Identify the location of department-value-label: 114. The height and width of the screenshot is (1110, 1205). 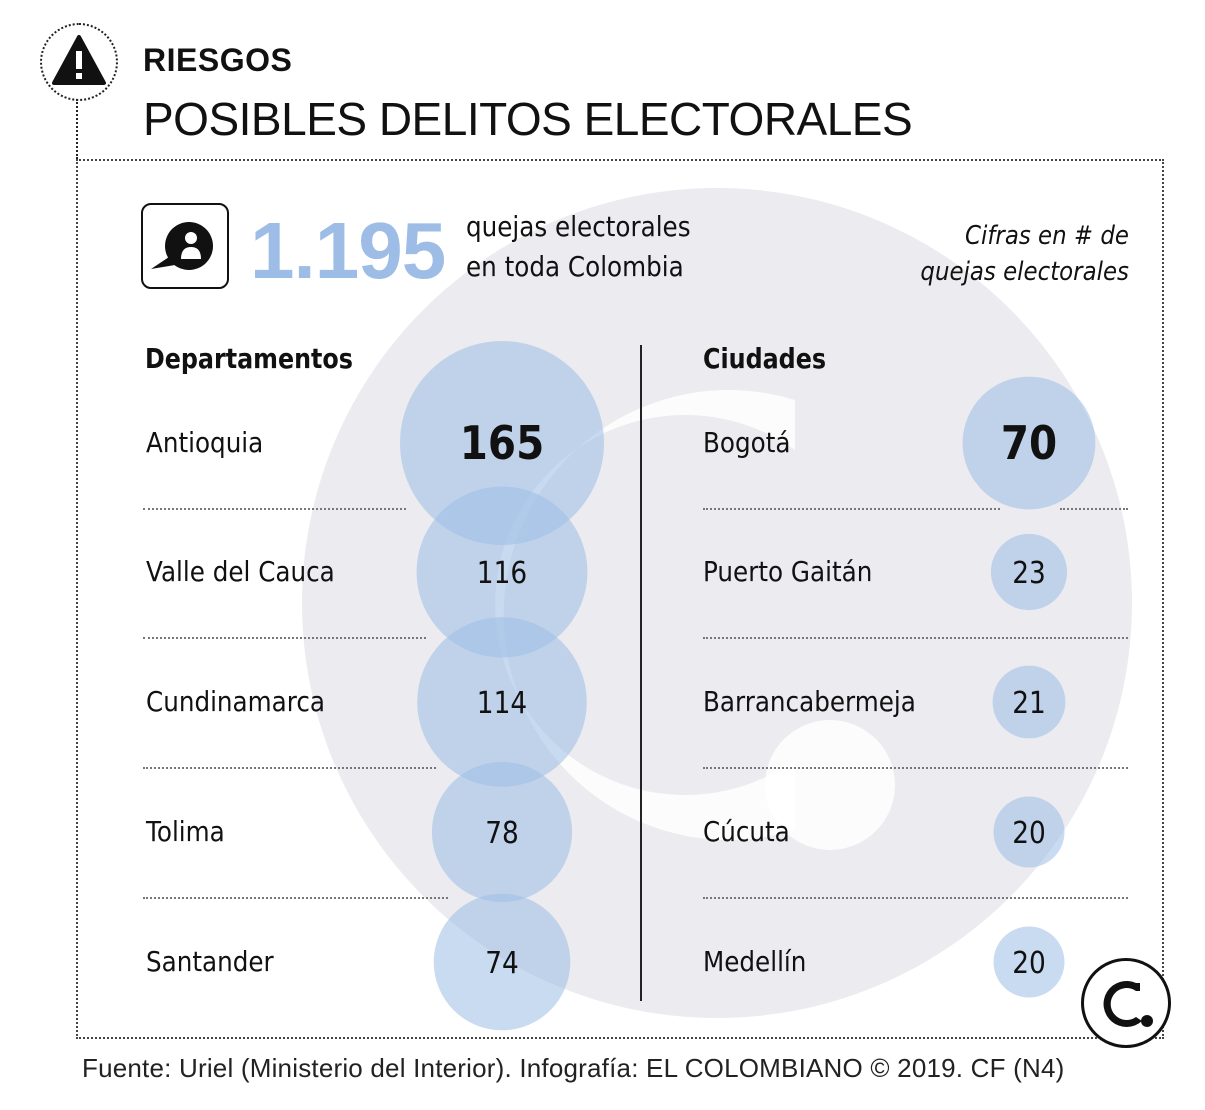
(502, 702).